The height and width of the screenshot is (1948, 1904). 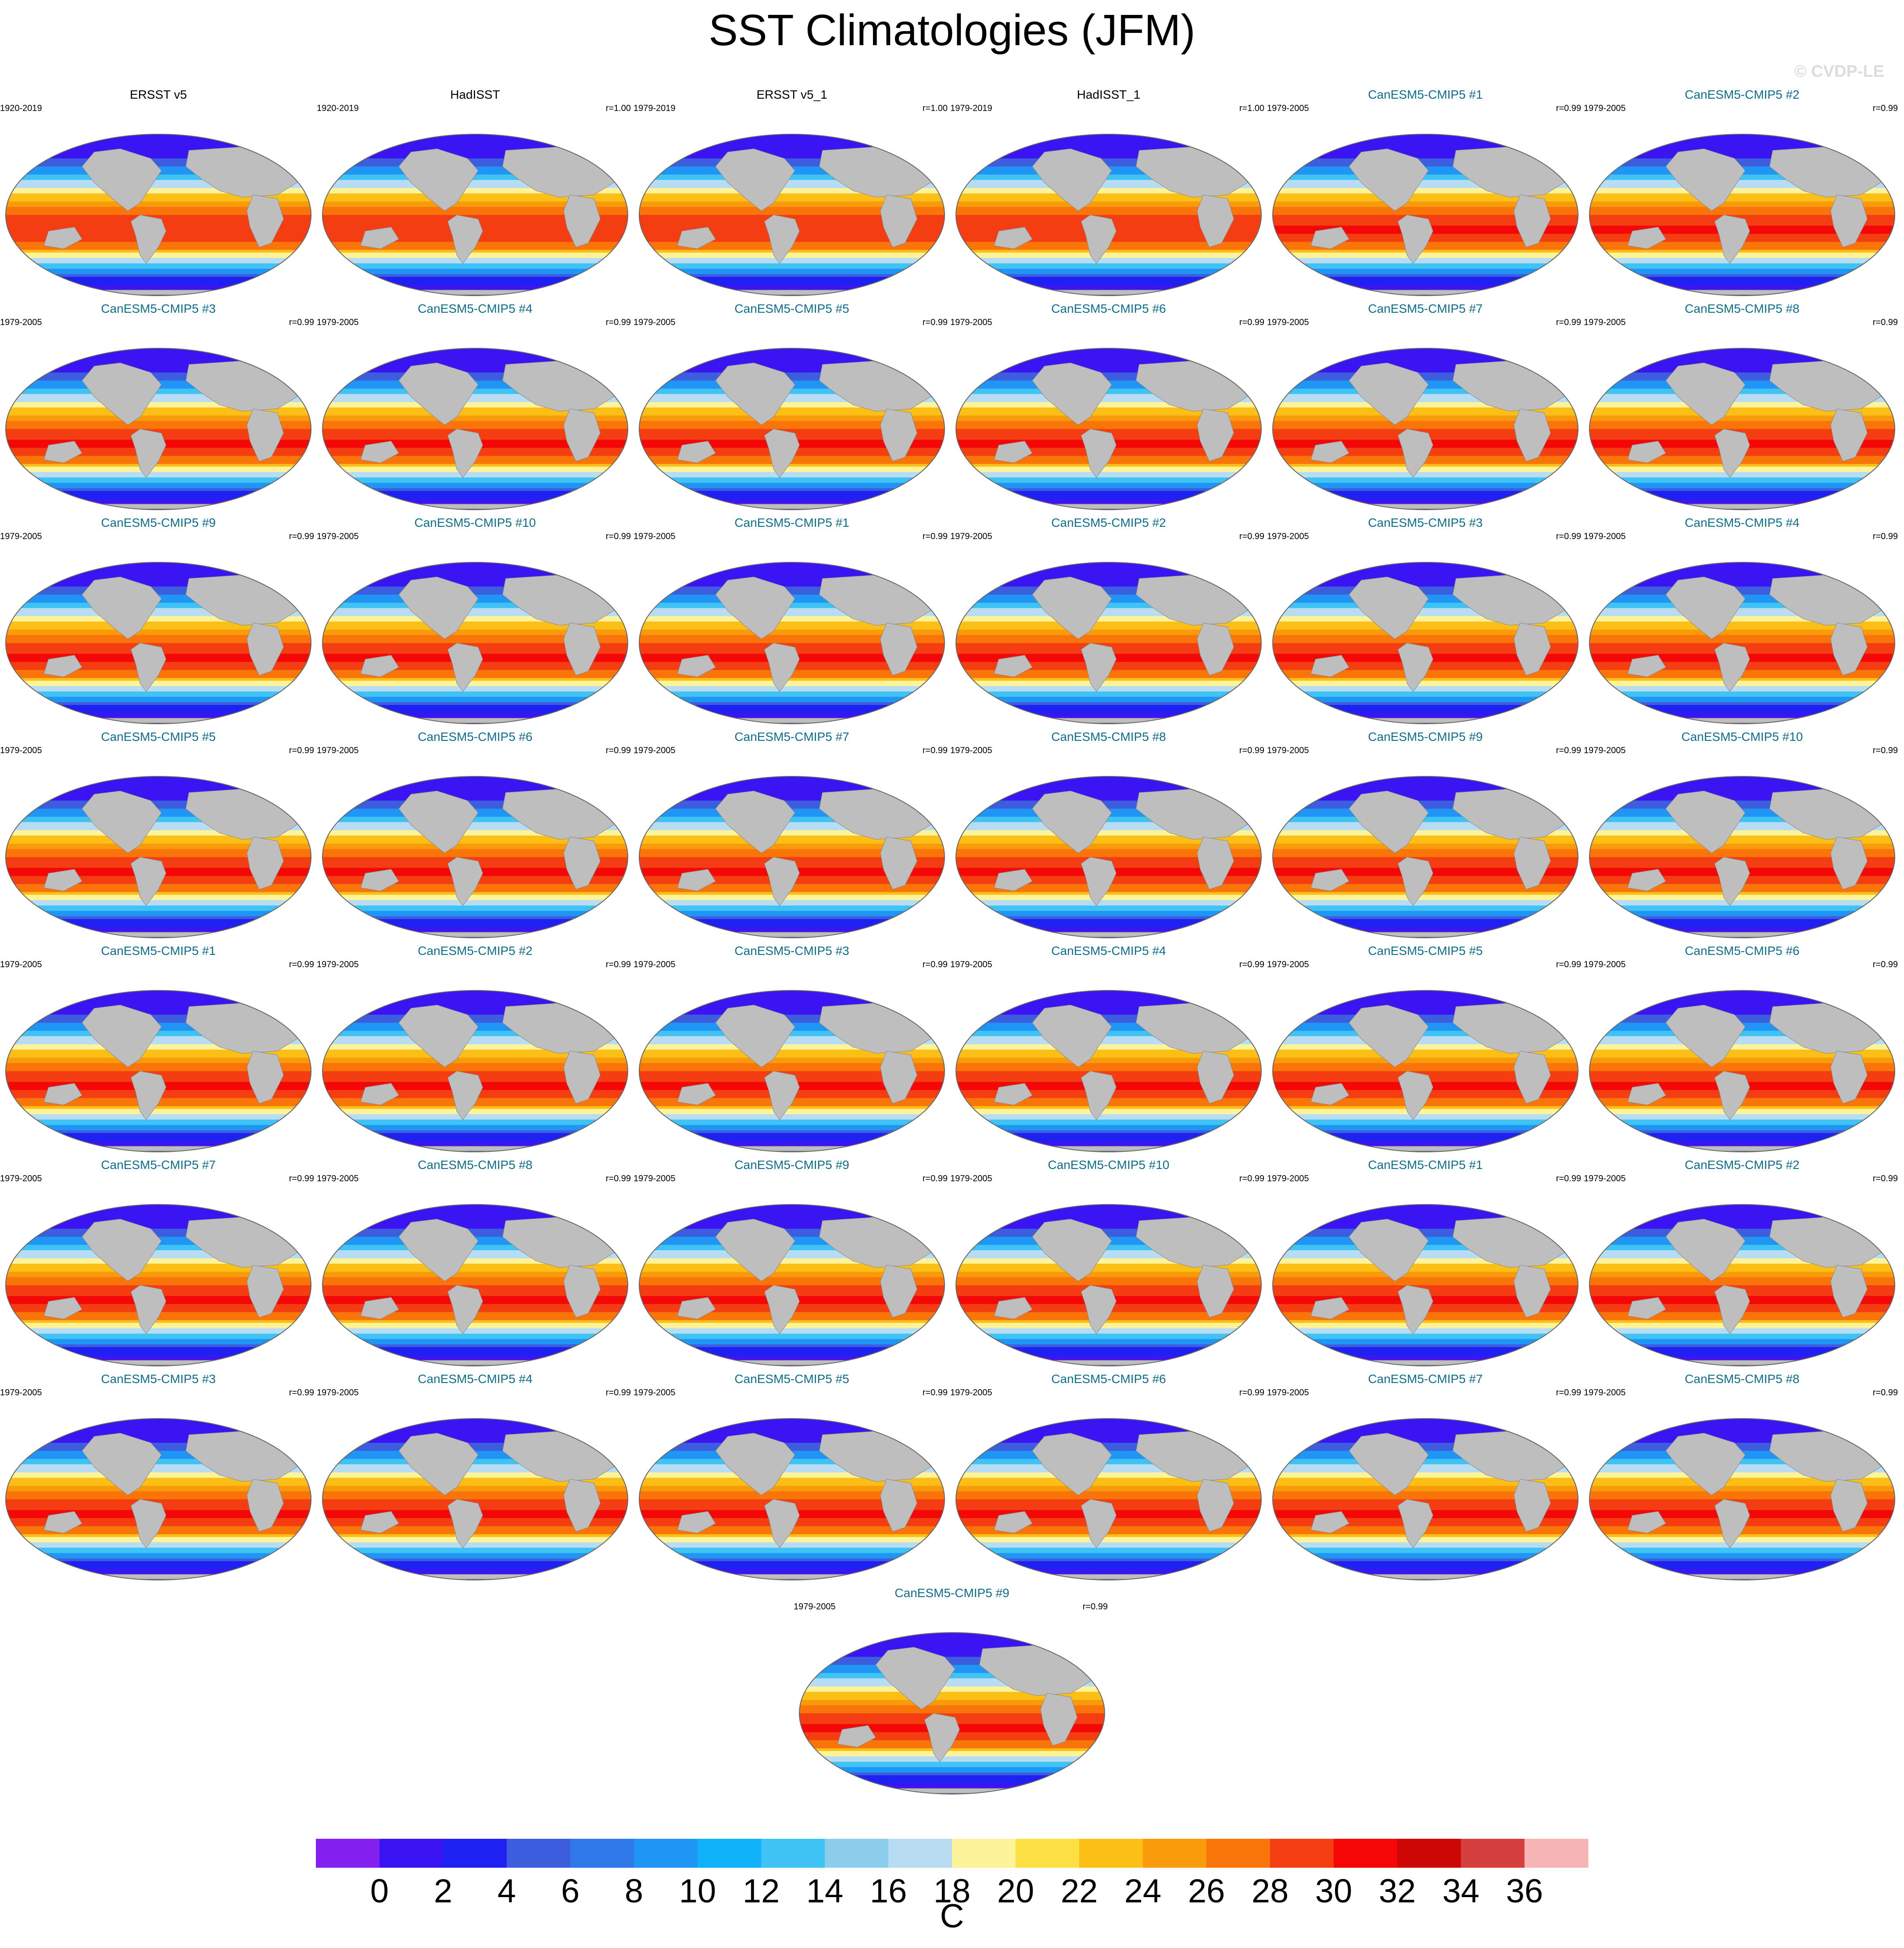 What do you see at coordinates (1425, 1379) in the screenshot?
I see `panel-title: CanESM5-CMIP5 #7` at bounding box center [1425, 1379].